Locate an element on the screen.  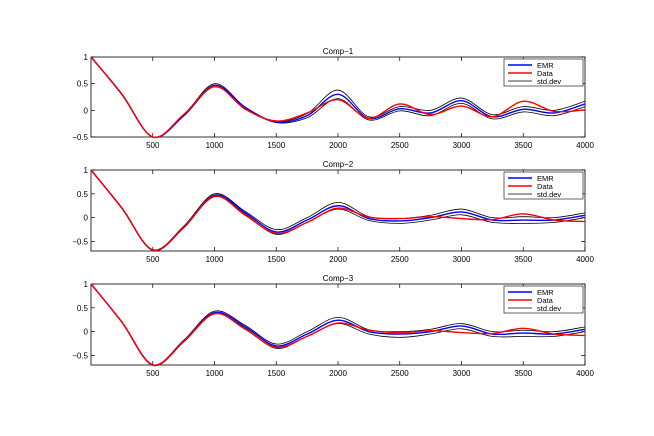
chart-title: Comp−2 is located at coordinates (338, 164).